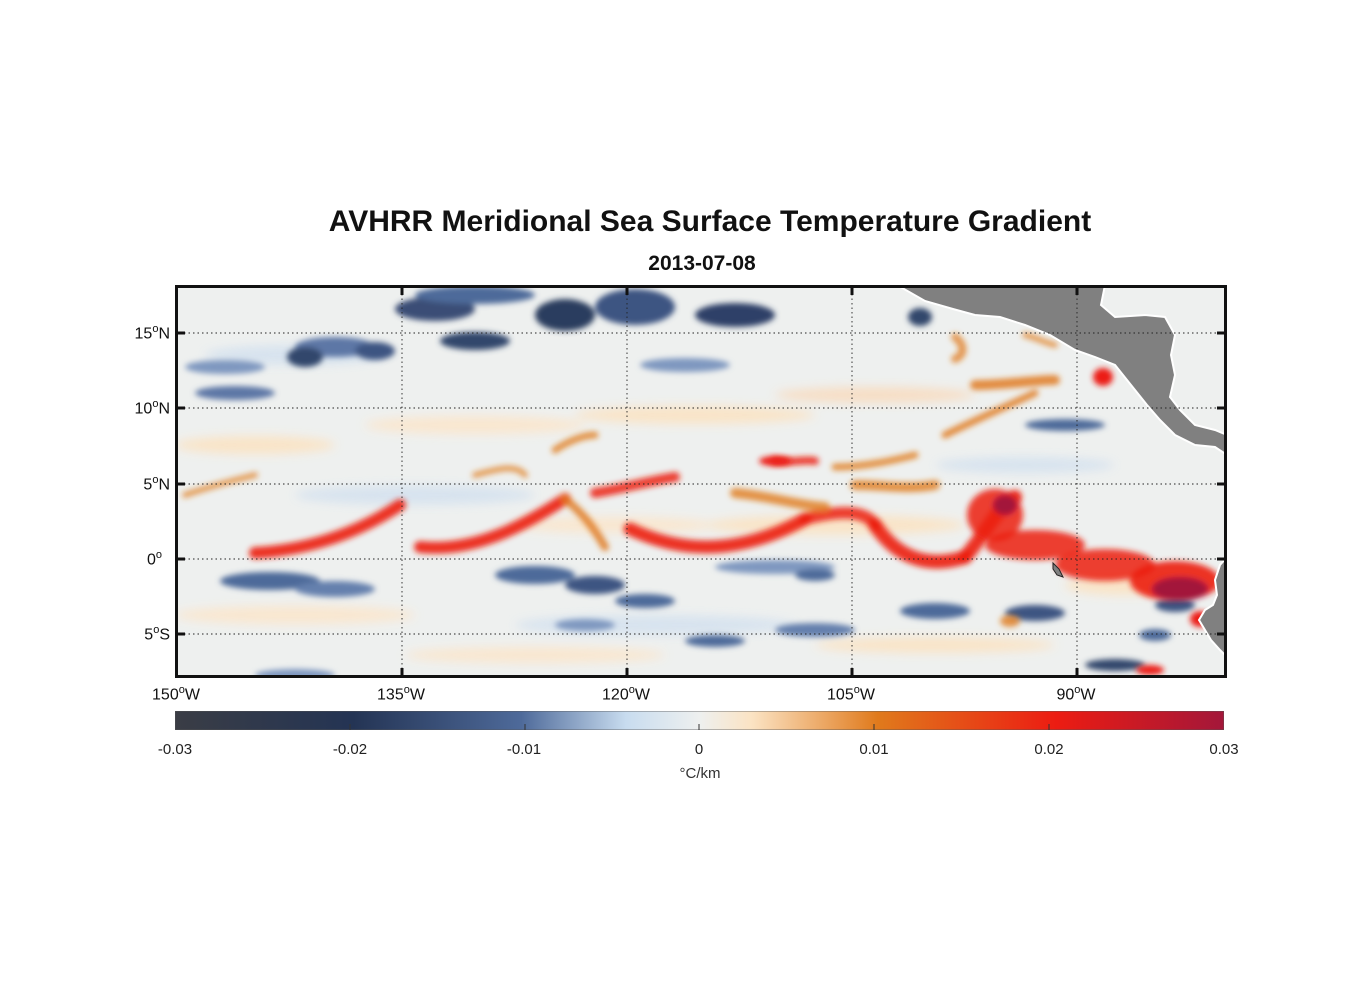 Image resolution: width=1356 pixels, height=1000 pixels. Describe the element at coordinates (152, 408) in the screenshot. I see `lat-label-10n: 10oN` at that location.